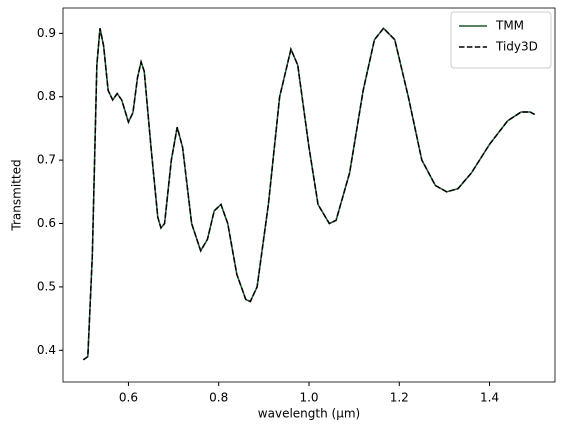  Describe the element at coordinates (309, 414) in the screenshot. I see `x-axis-label: wavelength (μm)` at that location.